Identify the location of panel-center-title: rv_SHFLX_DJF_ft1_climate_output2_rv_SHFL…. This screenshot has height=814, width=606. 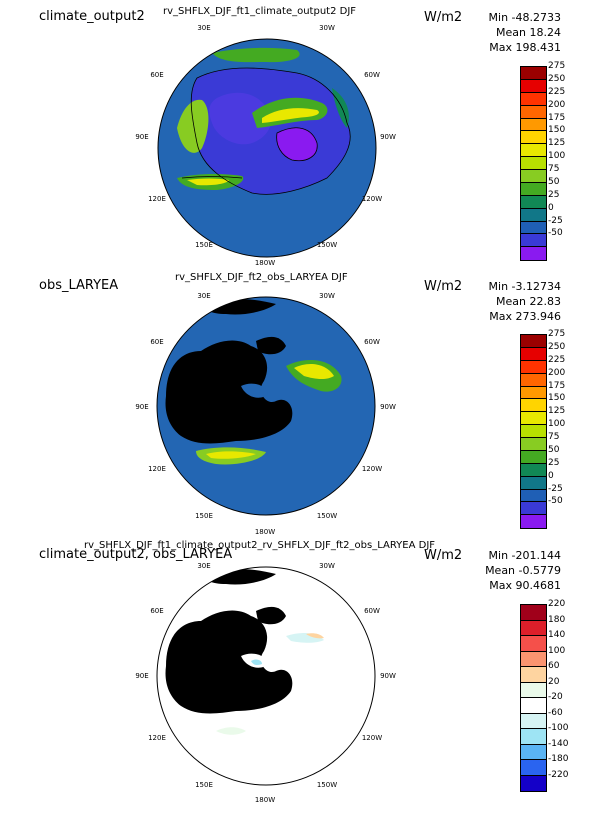
(260, 545).